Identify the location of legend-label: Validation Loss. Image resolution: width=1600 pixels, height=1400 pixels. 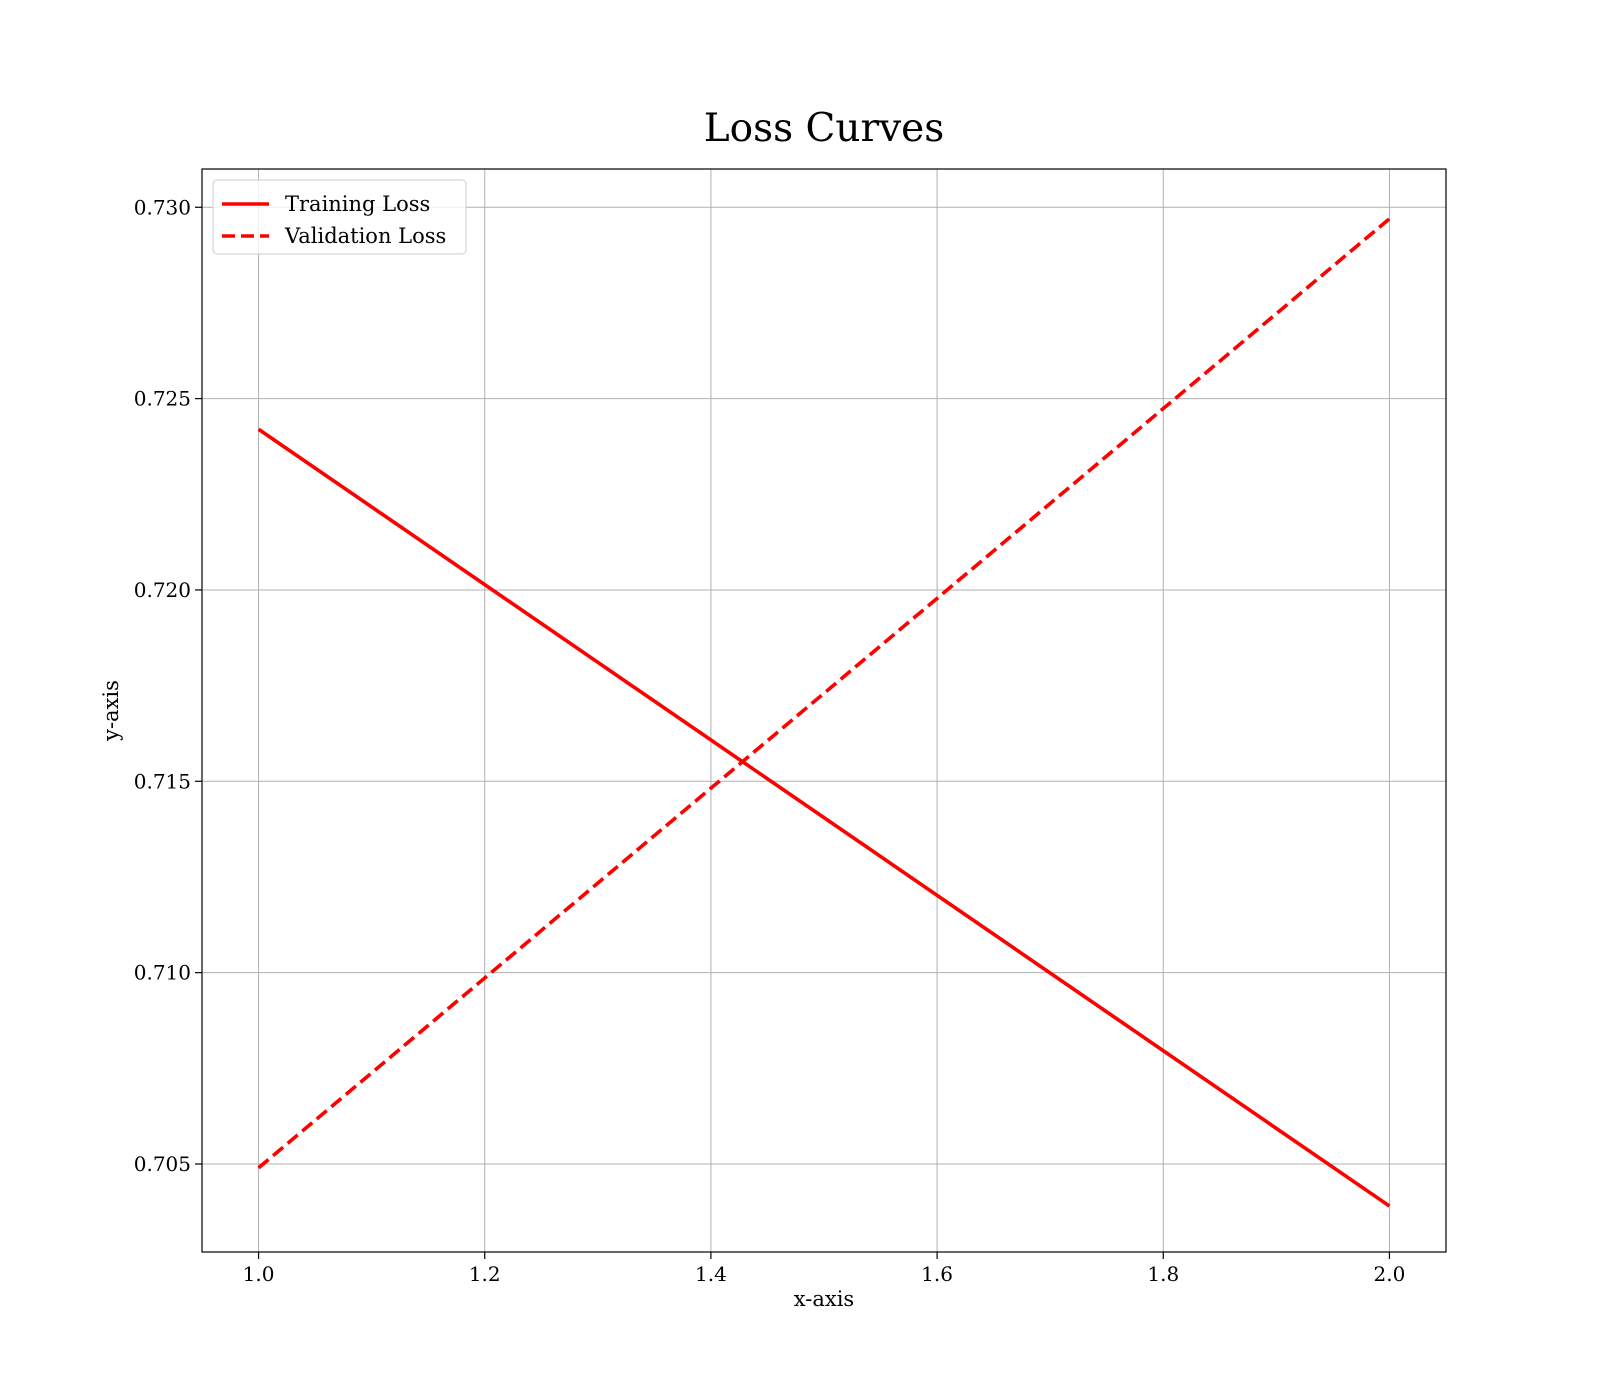
(365, 236).